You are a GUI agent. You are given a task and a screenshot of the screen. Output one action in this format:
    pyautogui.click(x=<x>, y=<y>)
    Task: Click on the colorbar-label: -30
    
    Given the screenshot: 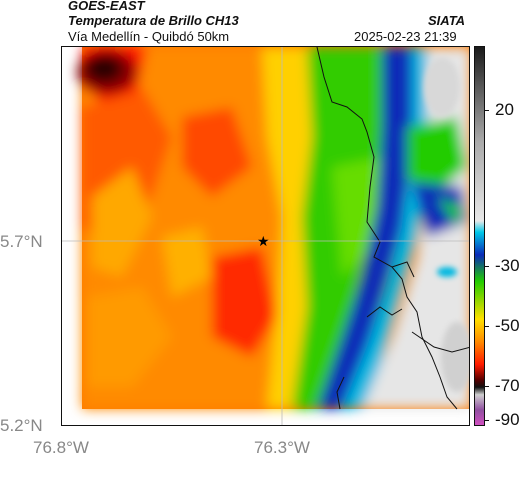 What is the action you would take?
    pyautogui.click(x=507, y=265)
    